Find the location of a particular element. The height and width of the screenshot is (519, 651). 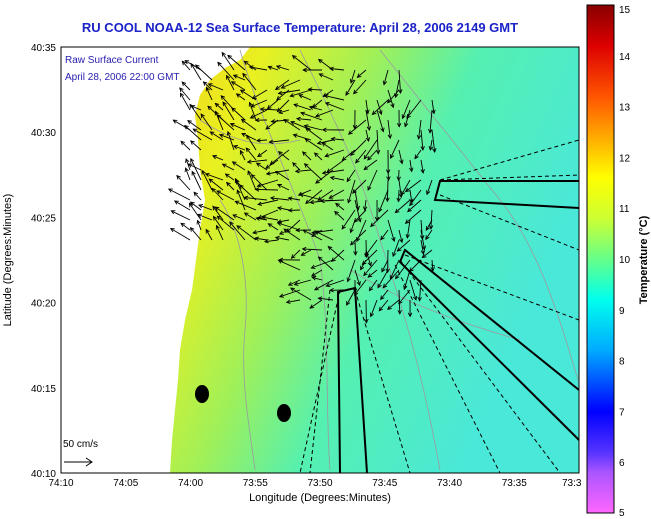

x-tick-label: 73:50 is located at coordinates (319, 483).